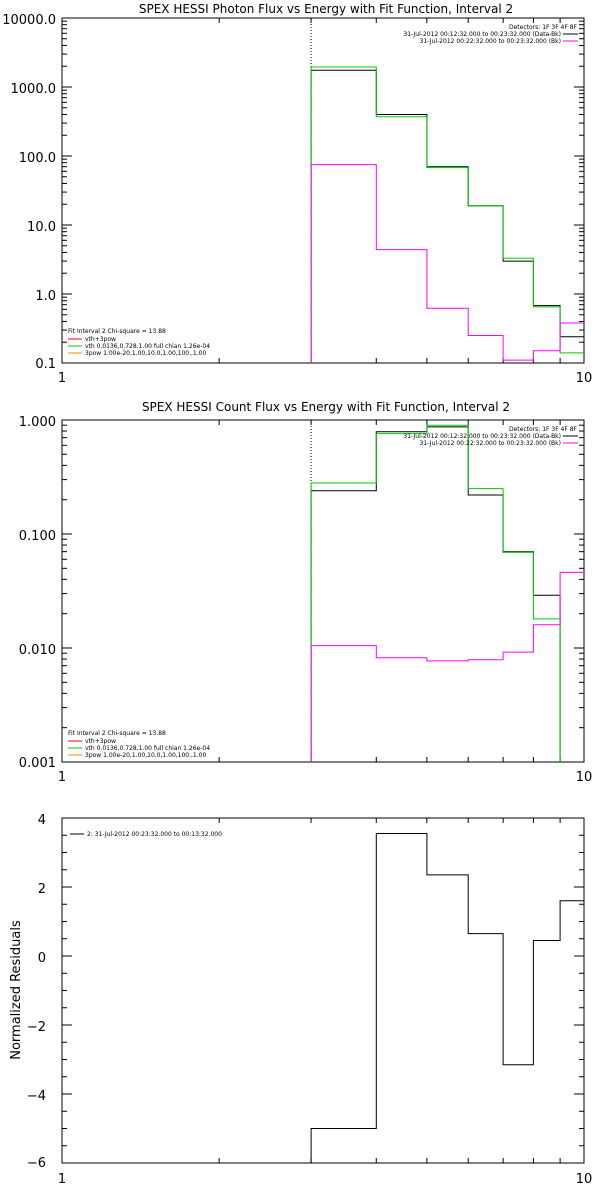 Image resolution: width=600 pixels, height=1200 pixels. I want to click on count-flux-ytick-label: 0.001, so click(37, 763).